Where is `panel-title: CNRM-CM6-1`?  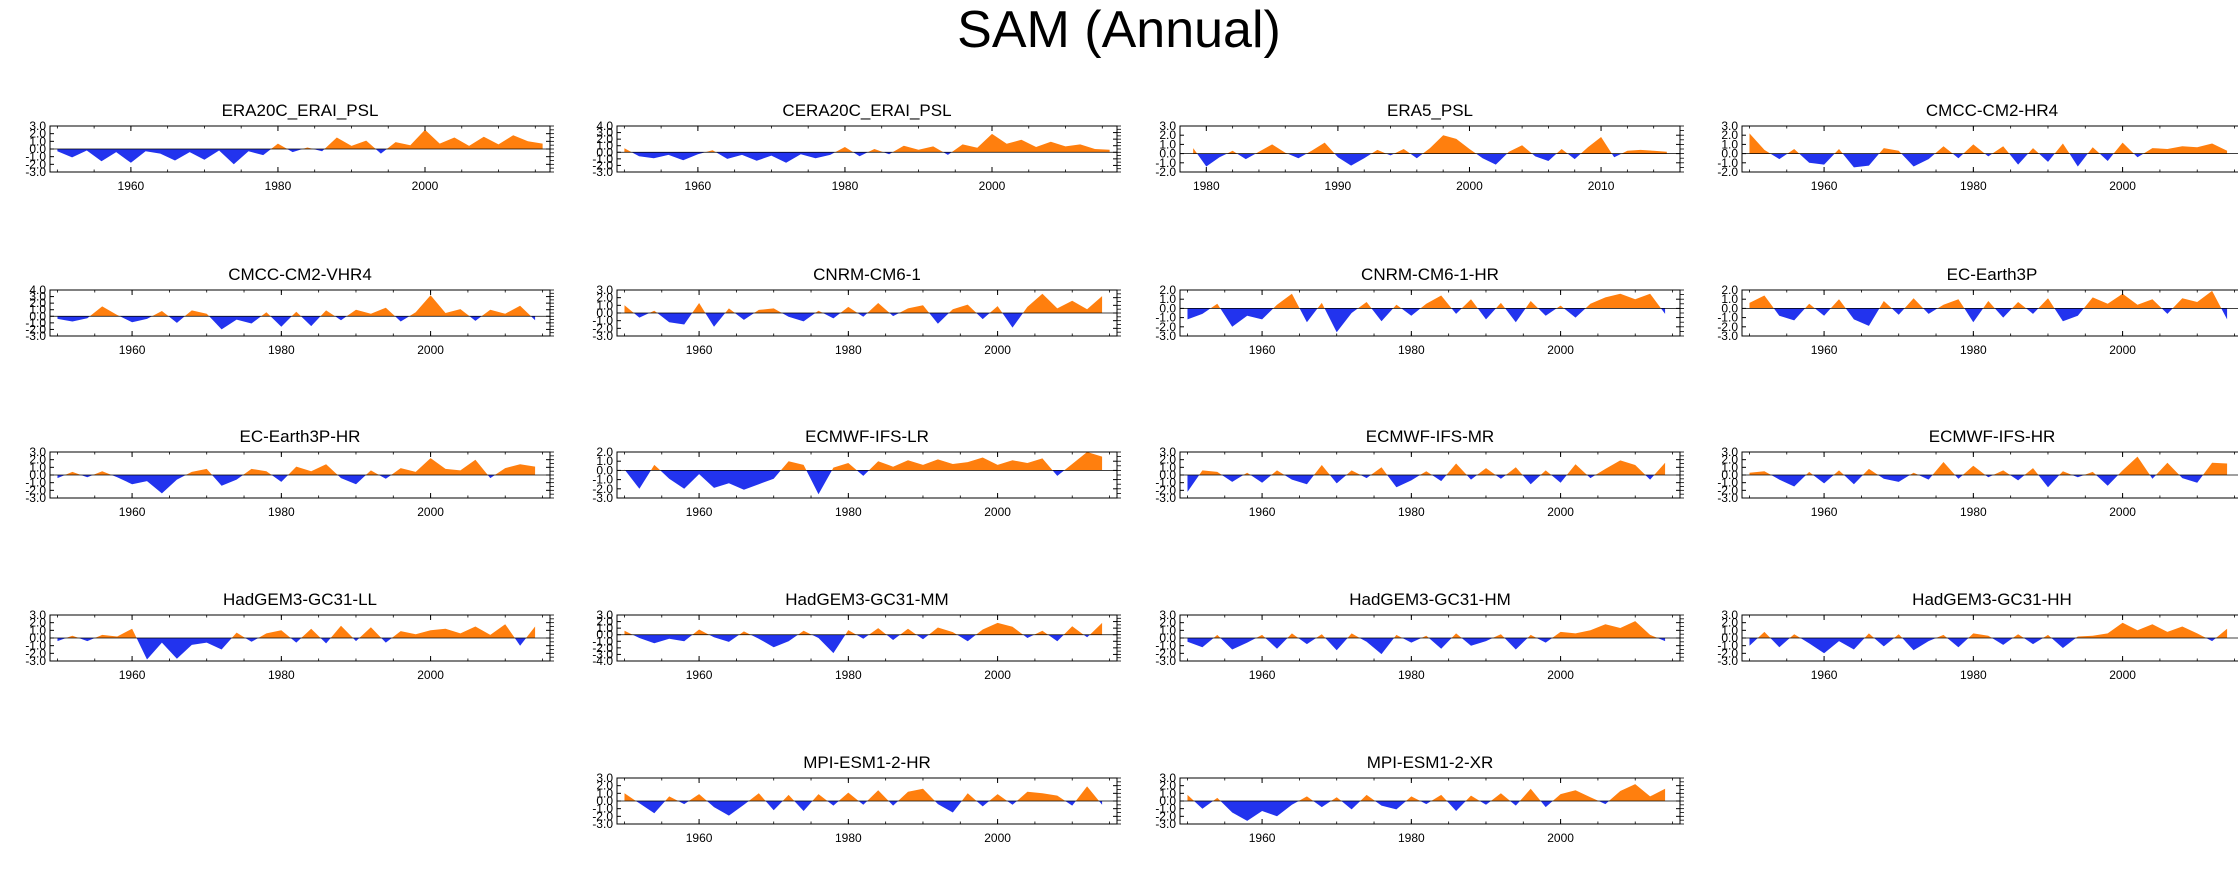
panel-title: CNRM-CM6-1 is located at coordinates (867, 274).